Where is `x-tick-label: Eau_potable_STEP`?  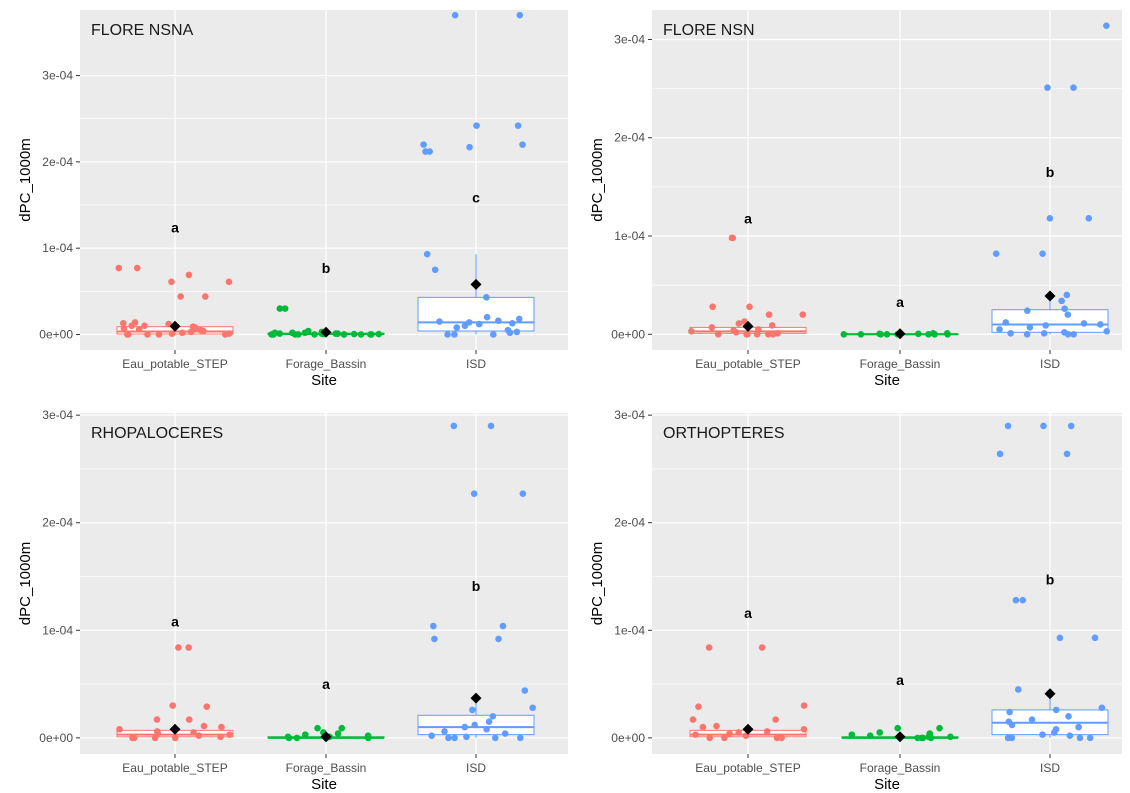 x-tick-label: Eau_potable_STEP is located at coordinates (174, 768).